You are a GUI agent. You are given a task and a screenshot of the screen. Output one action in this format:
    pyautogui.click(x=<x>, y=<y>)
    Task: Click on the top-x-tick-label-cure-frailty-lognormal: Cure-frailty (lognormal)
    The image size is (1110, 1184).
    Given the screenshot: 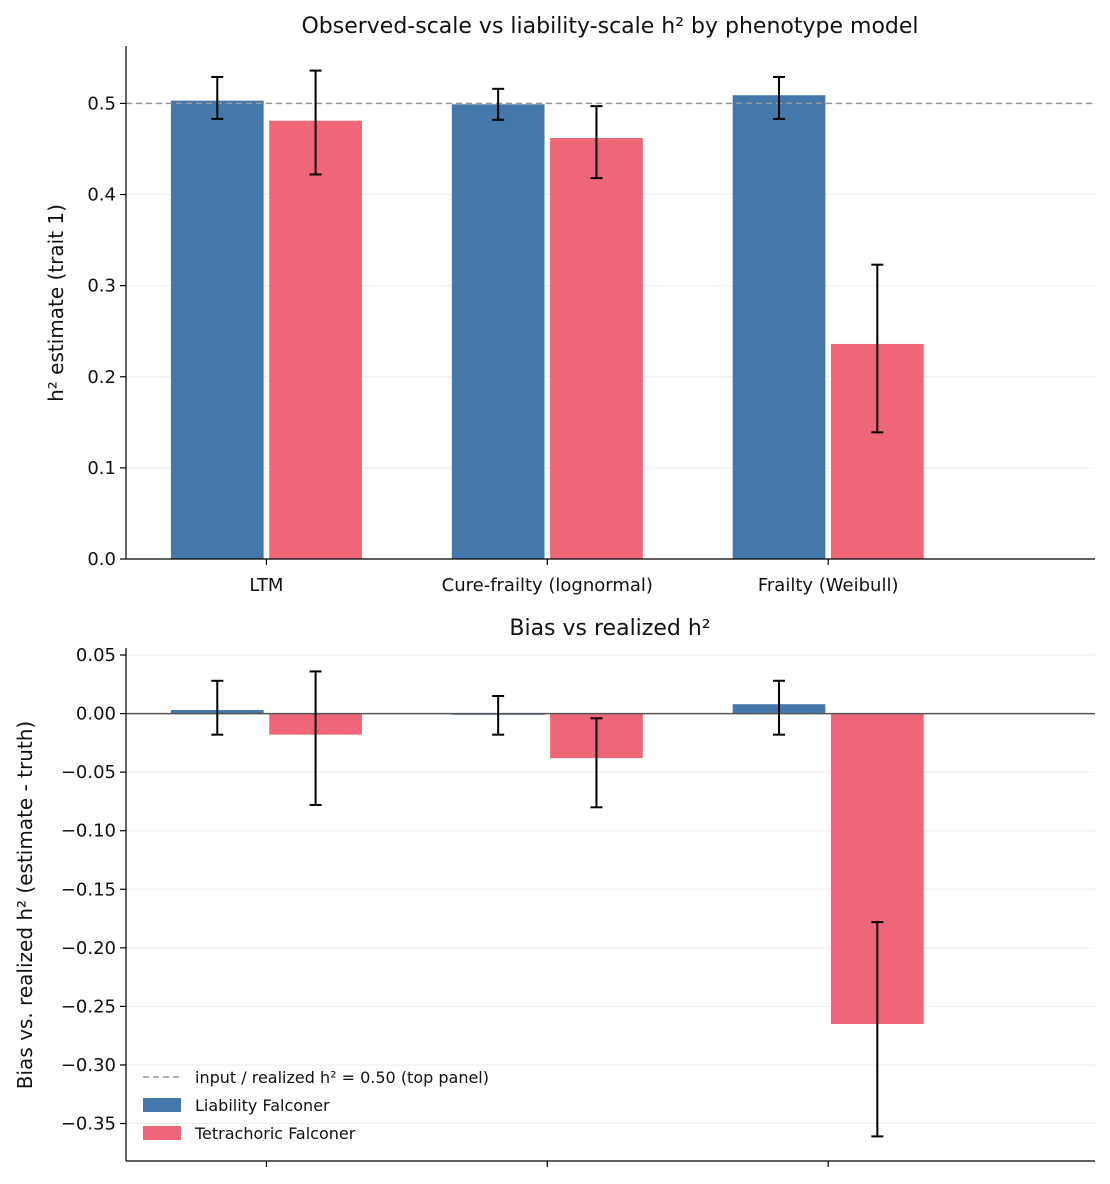 What is the action you would take?
    pyautogui.click(x=547, y=585)
    